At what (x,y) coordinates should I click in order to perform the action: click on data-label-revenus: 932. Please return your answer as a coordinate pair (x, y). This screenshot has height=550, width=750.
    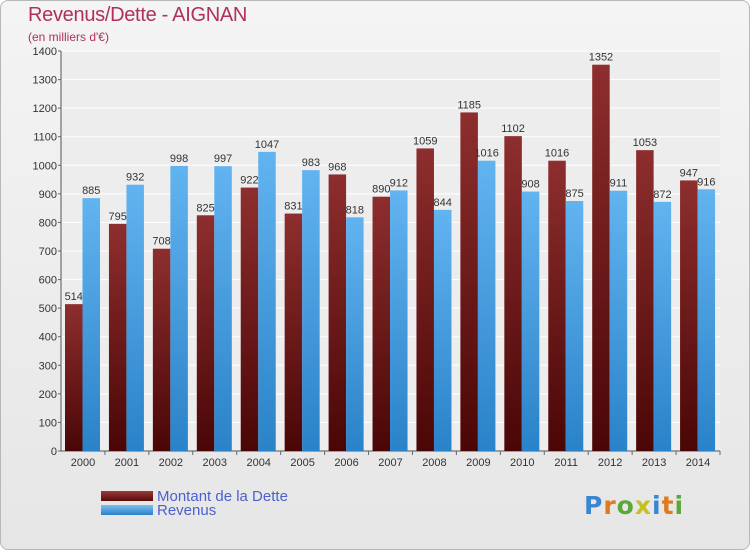
    Looking at the image, I should click on (135, 178).